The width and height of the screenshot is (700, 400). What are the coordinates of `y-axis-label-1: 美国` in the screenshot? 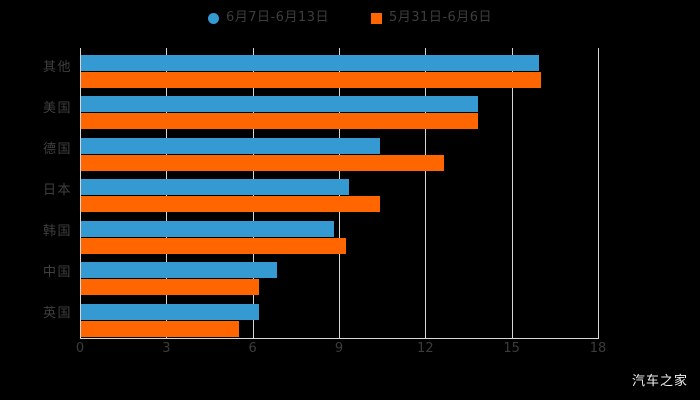 It's located at (57, 108).